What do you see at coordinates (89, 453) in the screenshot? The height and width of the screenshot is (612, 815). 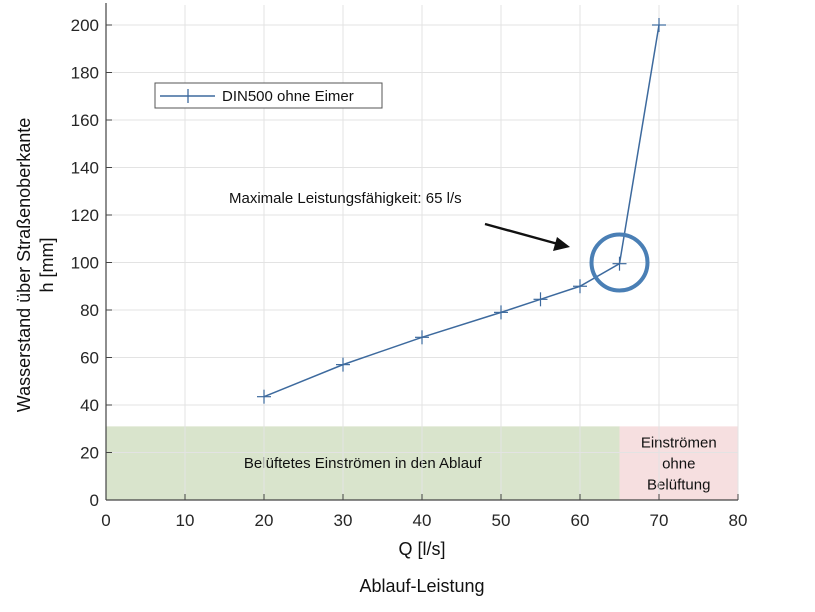 I see `y-tick-label: 20` at bounding box center [89, 453].